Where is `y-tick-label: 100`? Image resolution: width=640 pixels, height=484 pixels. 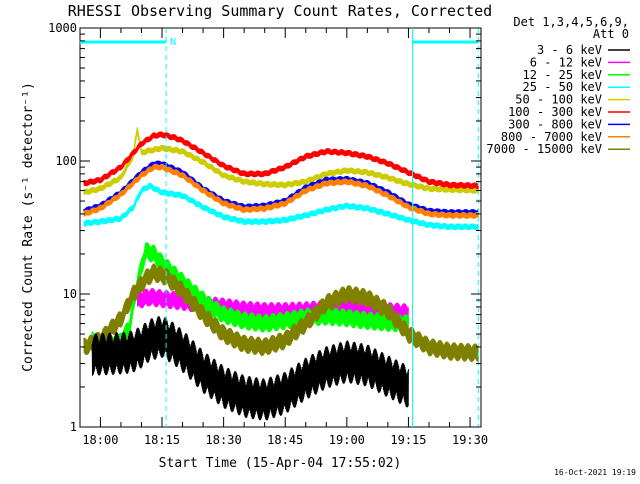
y-tick-label: 100 is located at coordinates (66, 161).